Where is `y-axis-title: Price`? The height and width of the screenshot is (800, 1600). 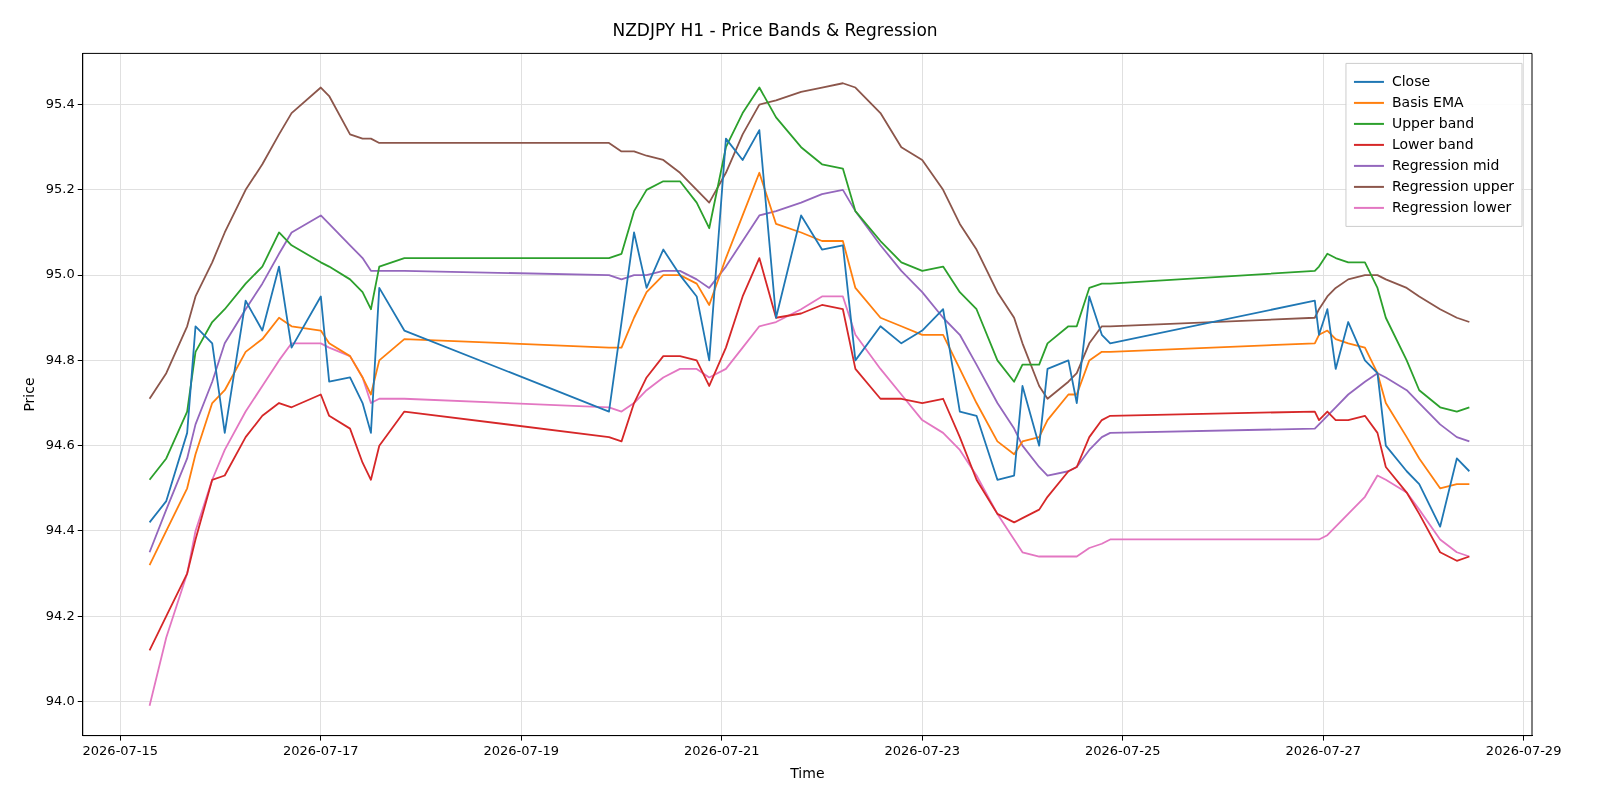 y-axis-title: Price is located at coordinates (29, 394).